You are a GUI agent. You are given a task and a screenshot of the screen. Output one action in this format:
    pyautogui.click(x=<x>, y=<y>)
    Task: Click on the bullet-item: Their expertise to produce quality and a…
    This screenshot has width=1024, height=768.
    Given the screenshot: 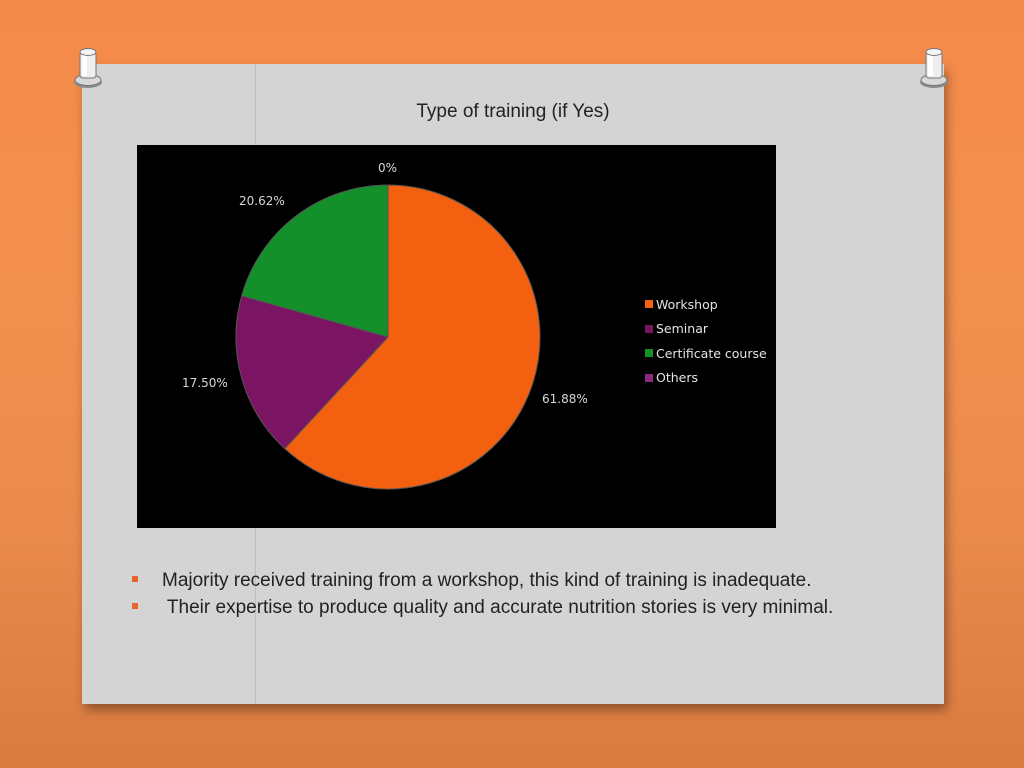 What is the action you would take?
    pyautogui.click(x=530, y=610)
    